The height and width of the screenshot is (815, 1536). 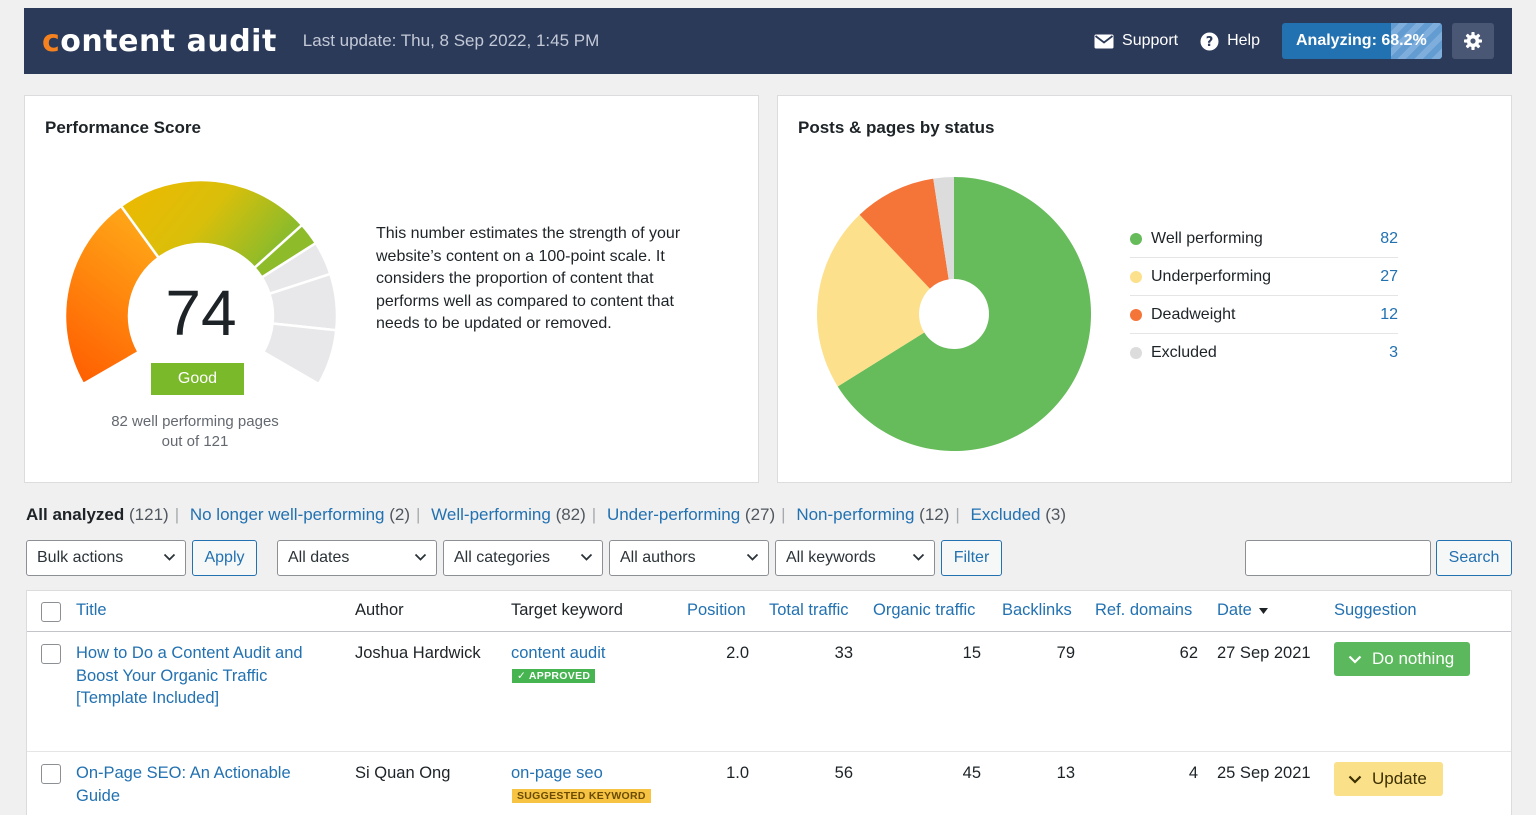 I want to click on row-keyword: on-page seo, so click(x=557, y=773).